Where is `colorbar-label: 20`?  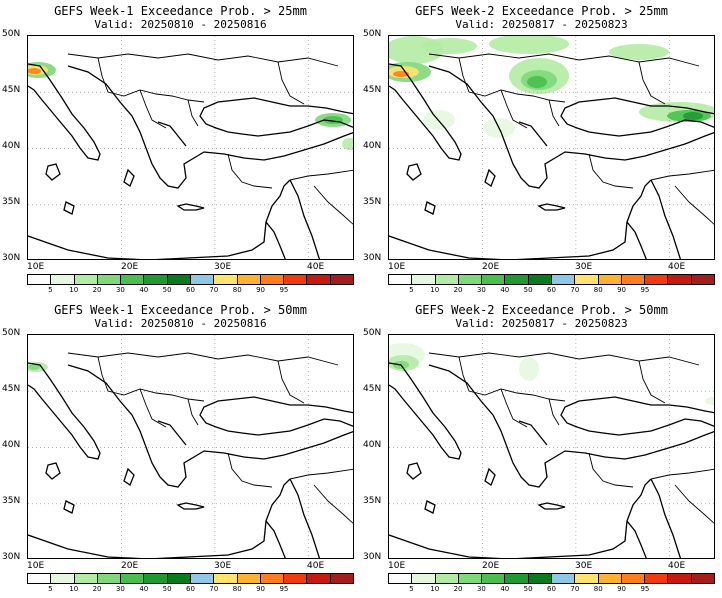 colorbar-label: 20 is located at coordinates (97, 589).